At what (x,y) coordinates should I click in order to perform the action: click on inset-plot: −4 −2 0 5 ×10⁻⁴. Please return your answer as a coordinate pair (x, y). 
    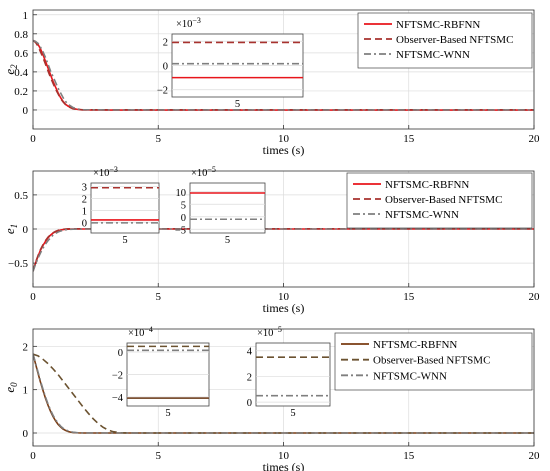
    Looking at the image, I should click on (161, 372).